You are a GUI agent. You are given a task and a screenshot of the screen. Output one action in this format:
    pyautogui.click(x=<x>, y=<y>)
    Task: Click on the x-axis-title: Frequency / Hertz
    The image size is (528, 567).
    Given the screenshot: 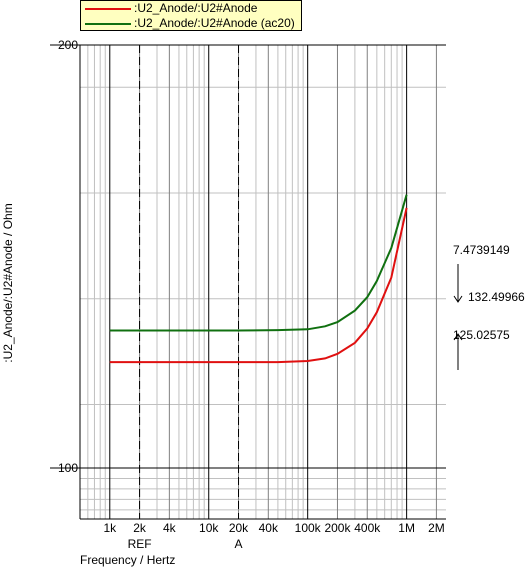 What is the action you would take?
    pyautogui.click(x=127, y=560)
    